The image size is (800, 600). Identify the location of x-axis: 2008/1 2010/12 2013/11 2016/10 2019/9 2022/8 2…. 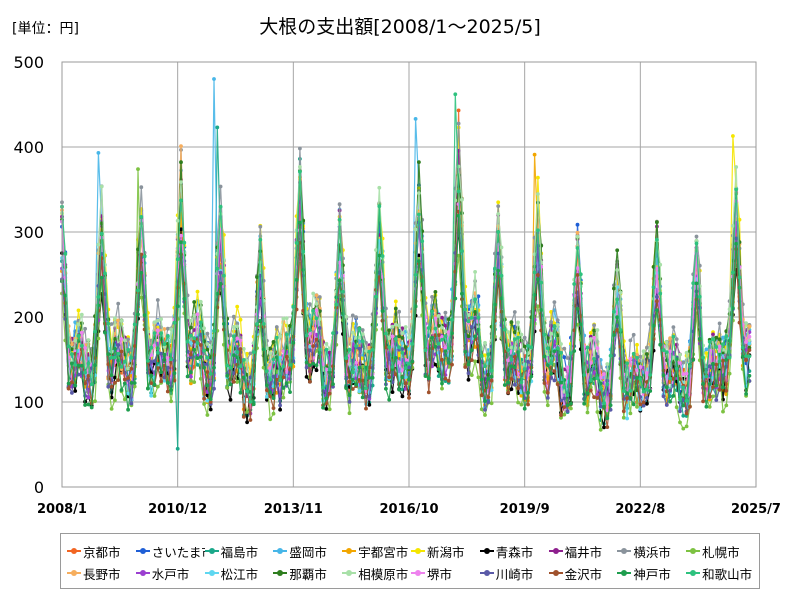
(409, 509).